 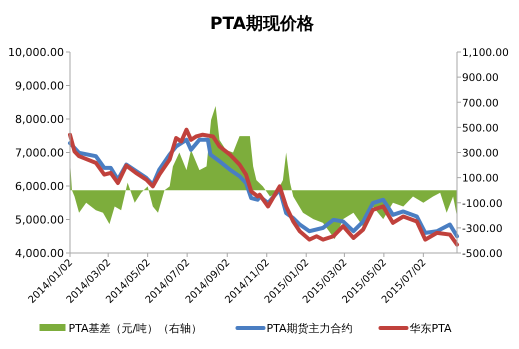 What do you see at coordinates (135, 328) in the screenshot?
I see `legend-label: PTA基差（元/吨）（右轴）` at bounding box center [135, 328].